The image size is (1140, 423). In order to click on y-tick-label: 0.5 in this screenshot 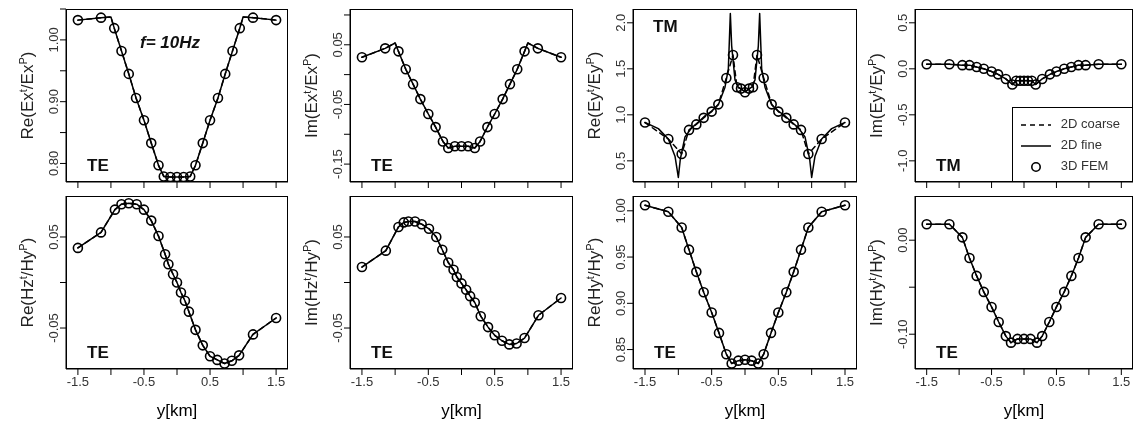, I will do `click(902, 22)`.